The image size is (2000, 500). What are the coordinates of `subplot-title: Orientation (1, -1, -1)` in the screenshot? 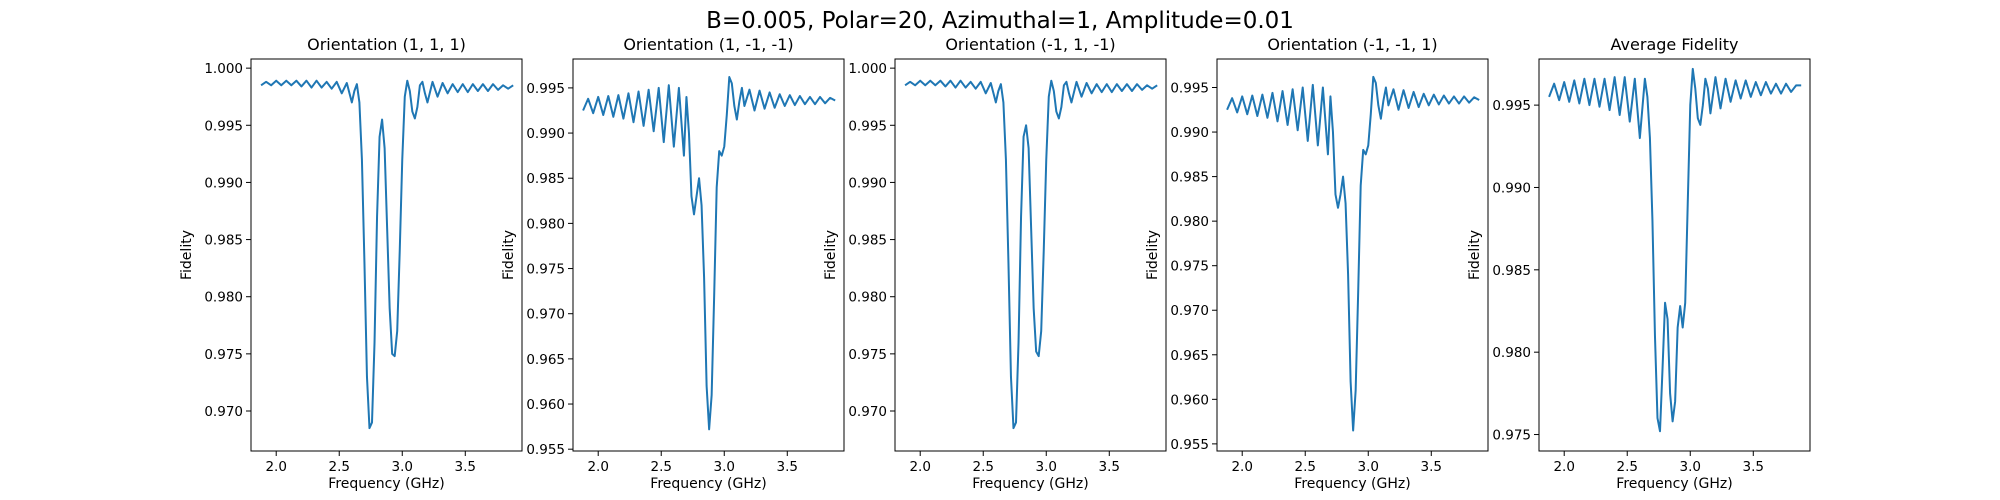 It's located at (708, 44).